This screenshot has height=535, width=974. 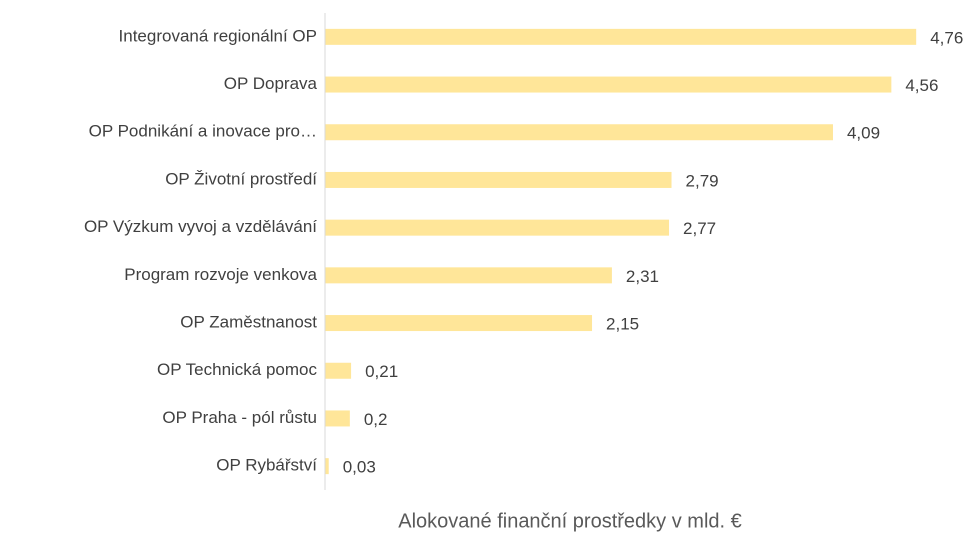 What do you see at coordinates (863, 133) in the screenshot?
I see `data-label: 4,09` at bounding box center [863, 133].